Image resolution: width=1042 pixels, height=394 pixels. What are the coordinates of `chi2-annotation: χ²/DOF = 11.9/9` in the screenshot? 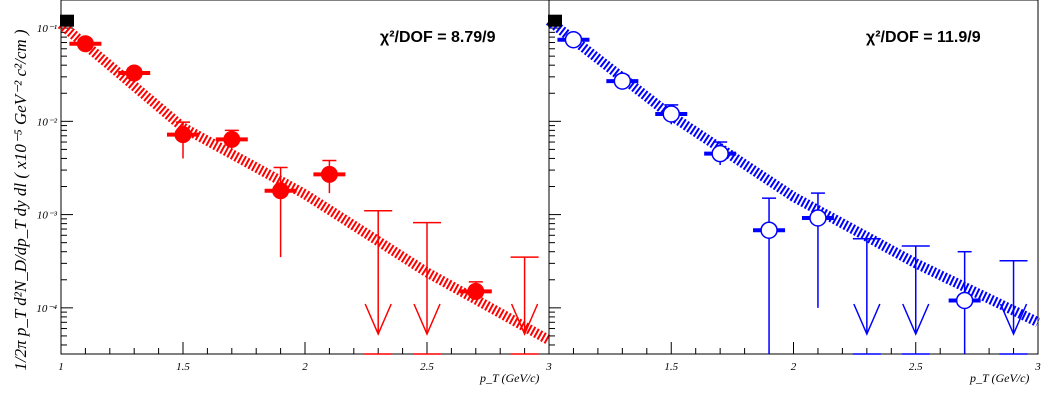 It's located at (923, 37).